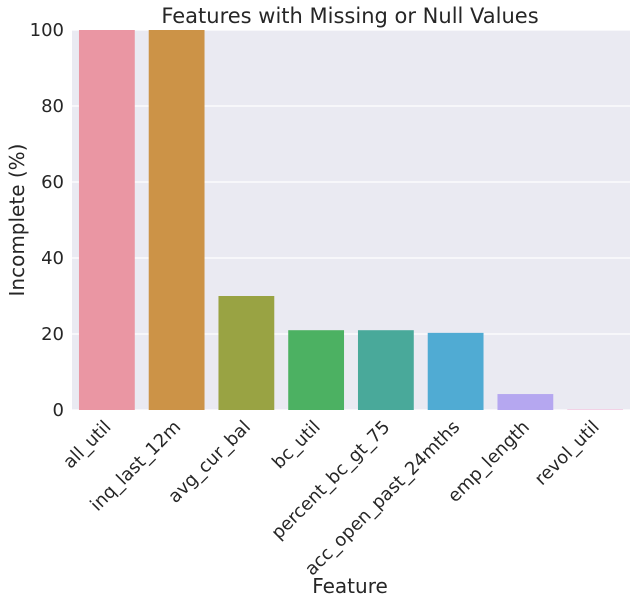 This screenshot has width=635, height=604. What do you see at coordinates (246, 353) in the screenshot?
I see `bar-avg_cur_bal` at bounding box center [246, 353].